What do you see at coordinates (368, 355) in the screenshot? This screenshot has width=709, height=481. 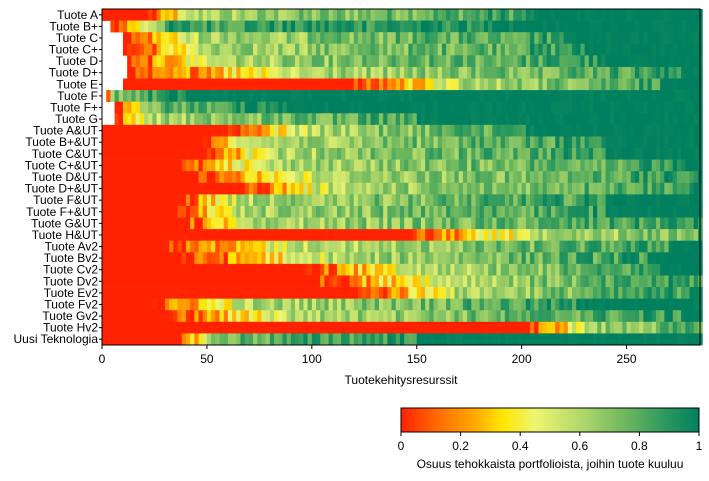 I see `x-axis: 0 50 100 150 200 250` at bounding box center [368, 355].